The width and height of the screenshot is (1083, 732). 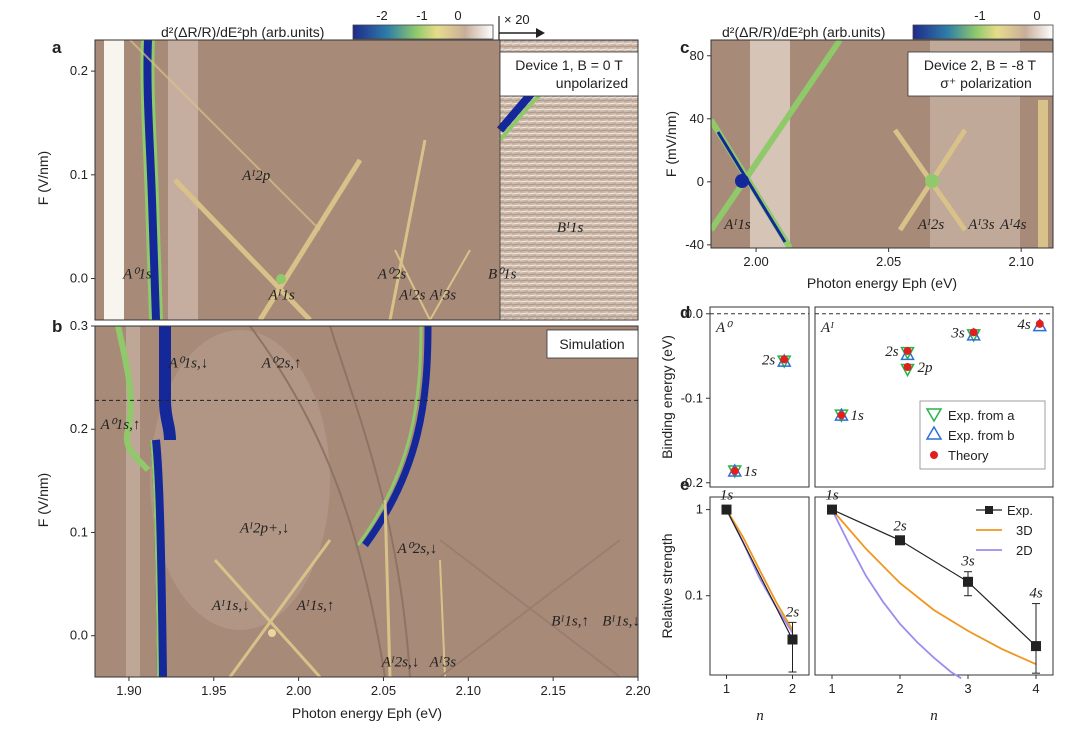 What do you see at coordinates (407, 229) in the screenshot?
I see `panel-a-A02s-line` at bounding box center [407, 229].